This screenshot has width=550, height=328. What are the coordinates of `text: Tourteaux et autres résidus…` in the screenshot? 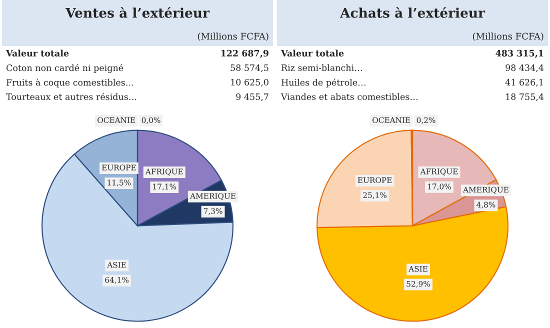 It's located at (71, 96).